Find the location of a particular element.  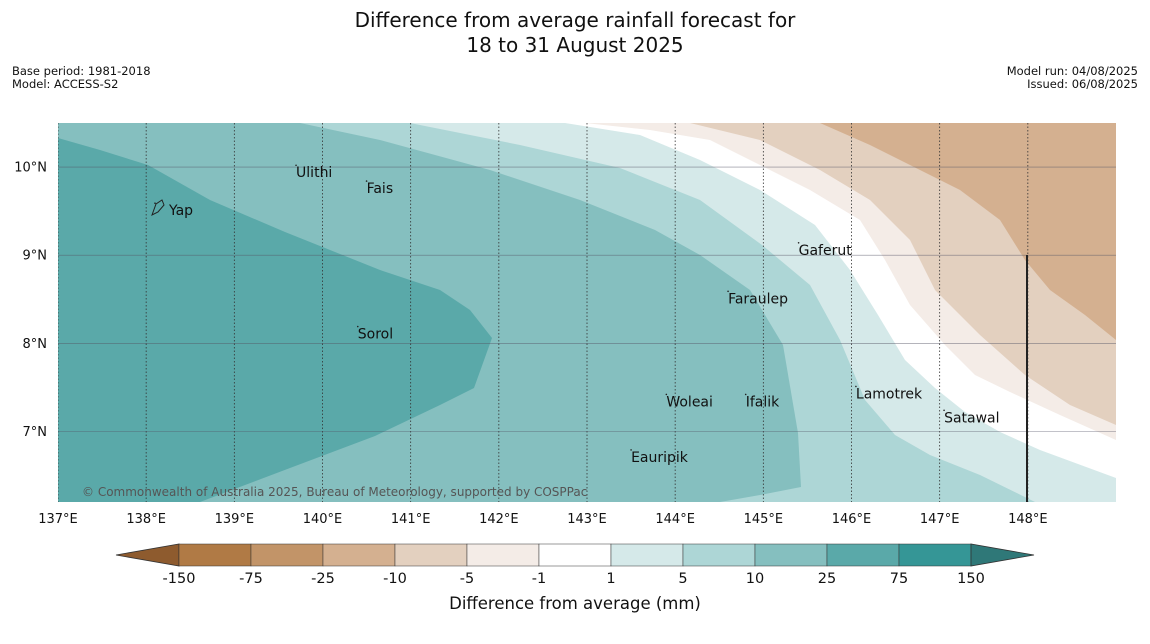

colorbar-title: Difference from average (mm) is located at coordinates (575, 603).